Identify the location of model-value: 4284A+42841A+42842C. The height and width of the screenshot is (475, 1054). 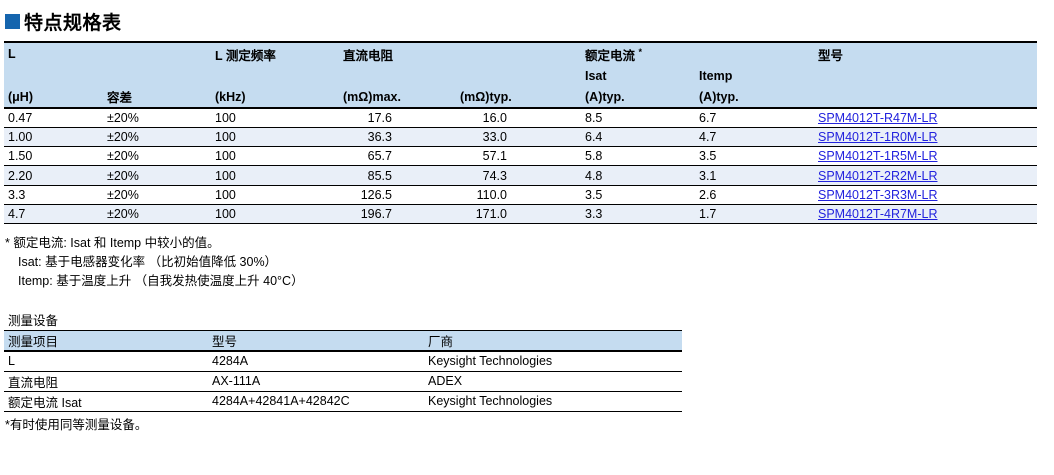
(281, 401).